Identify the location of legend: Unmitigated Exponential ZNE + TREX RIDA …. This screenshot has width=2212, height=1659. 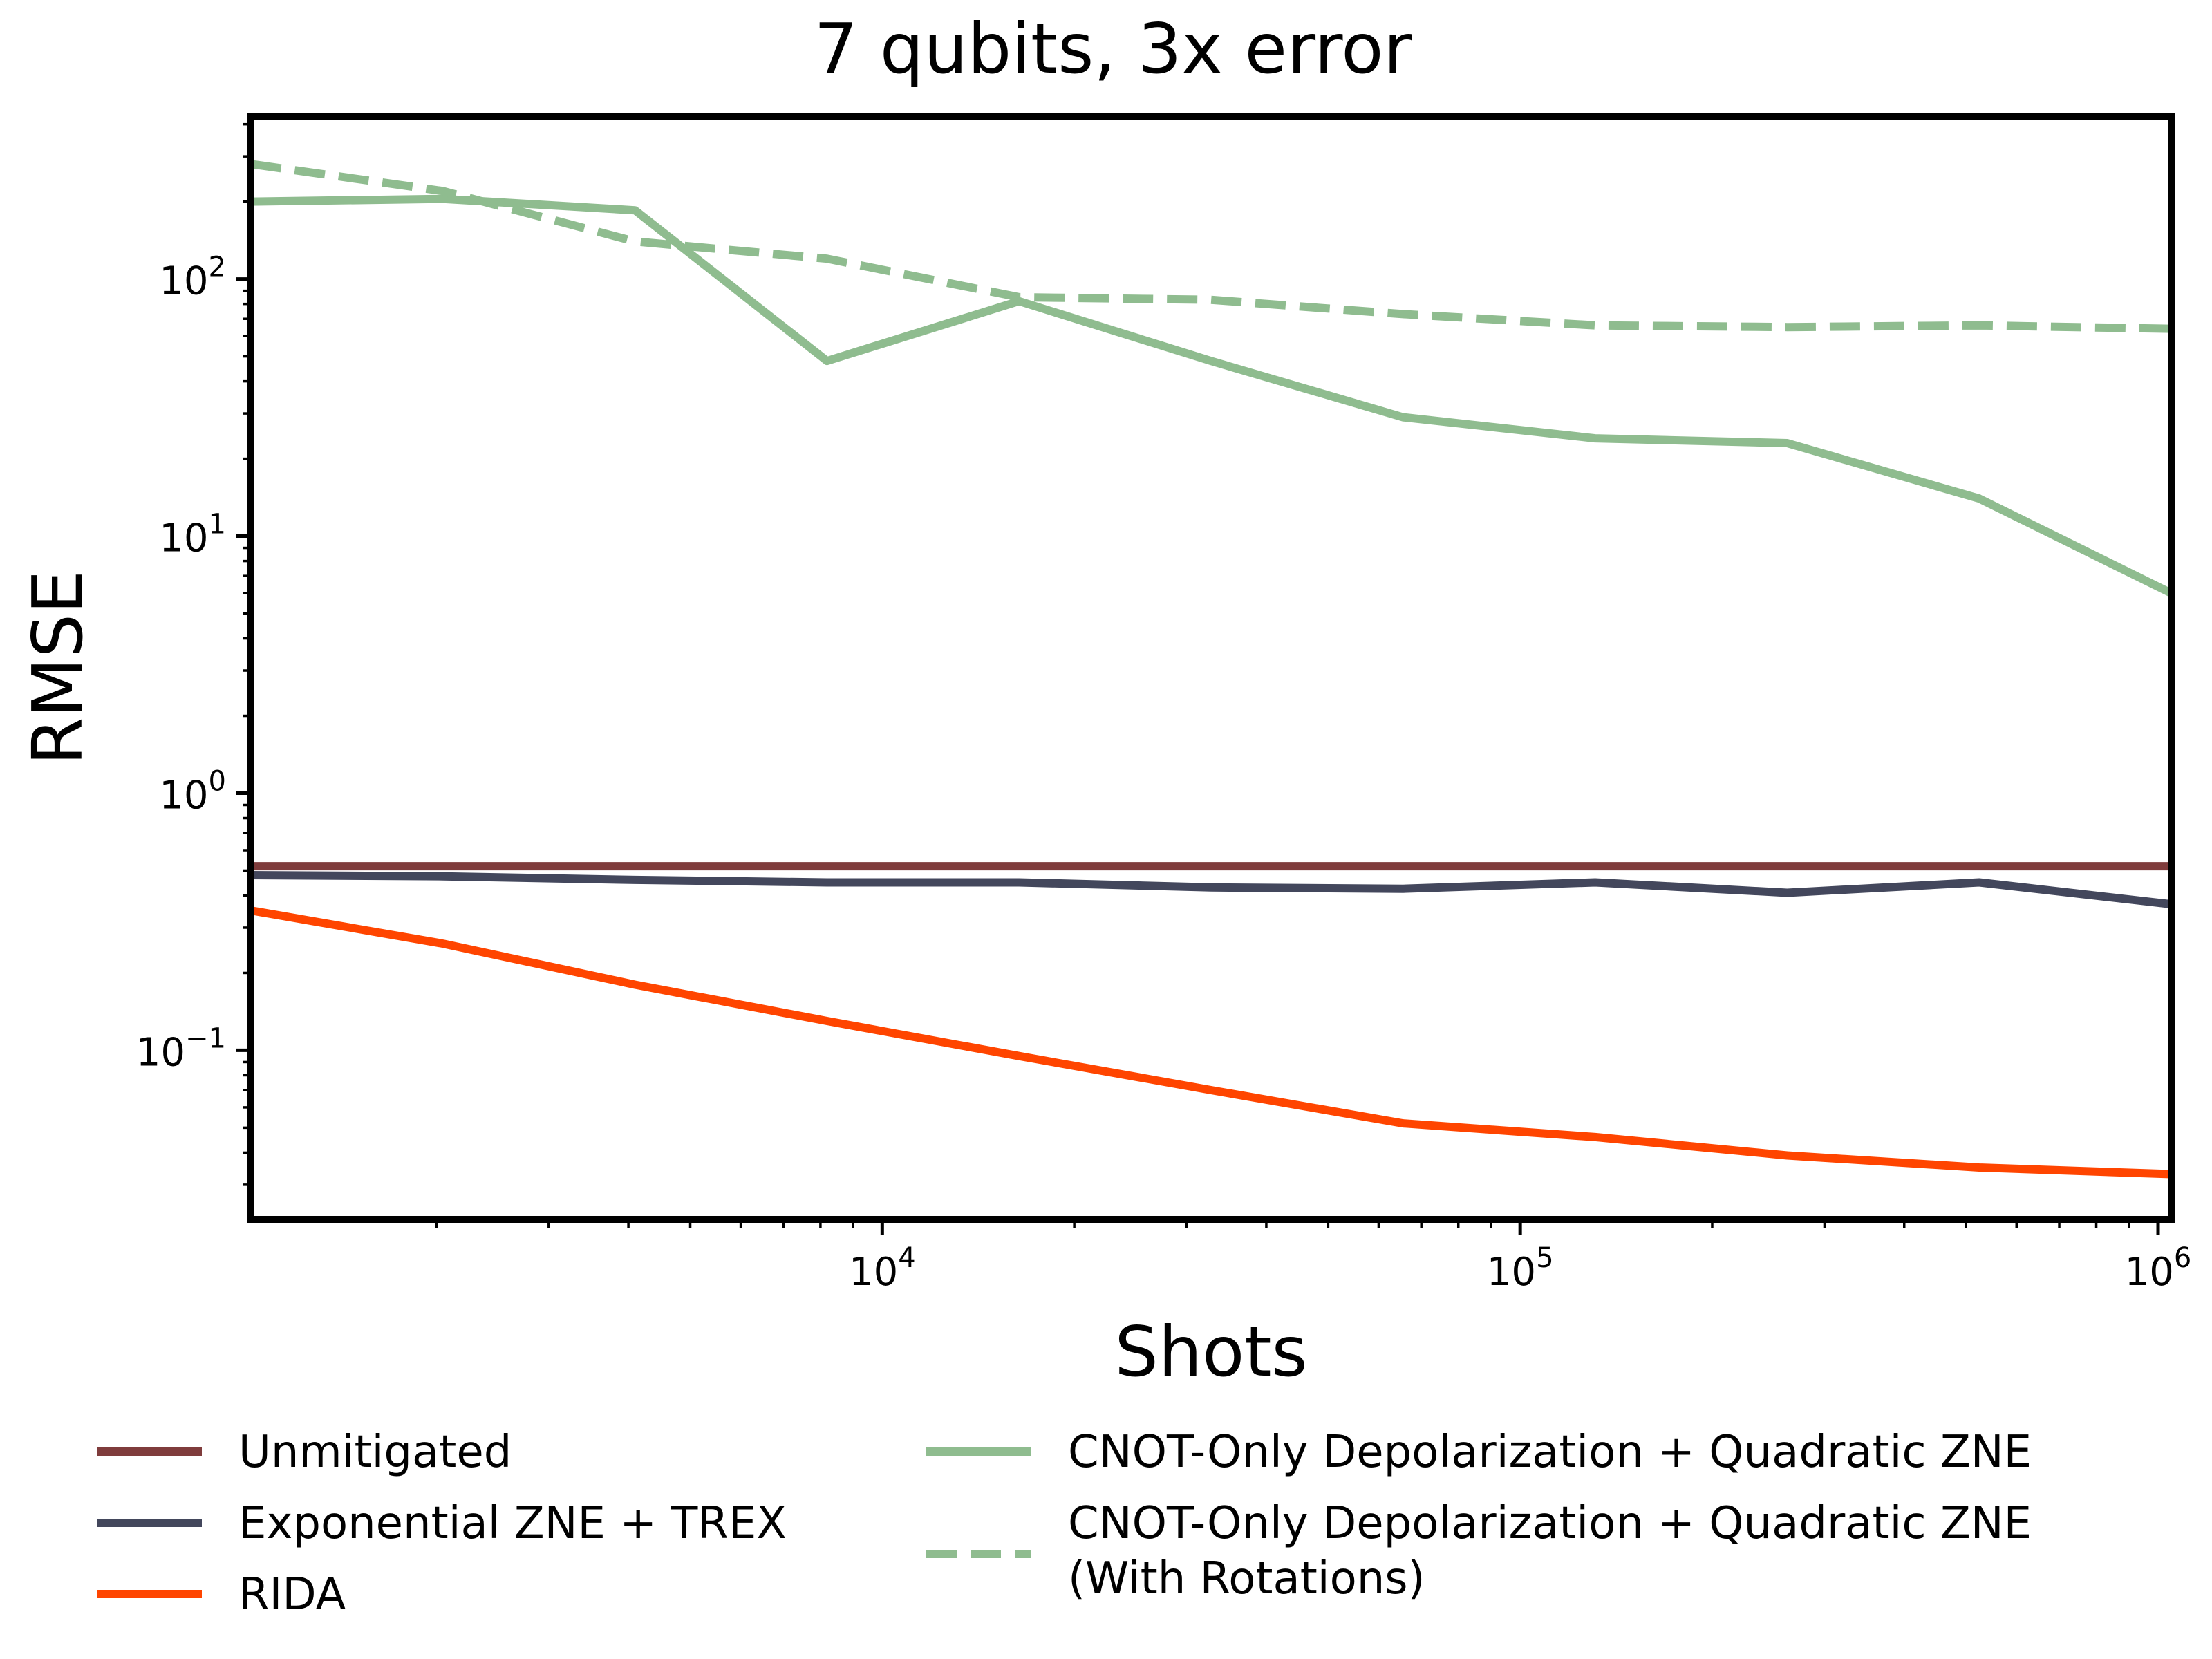
(1064, 1523).